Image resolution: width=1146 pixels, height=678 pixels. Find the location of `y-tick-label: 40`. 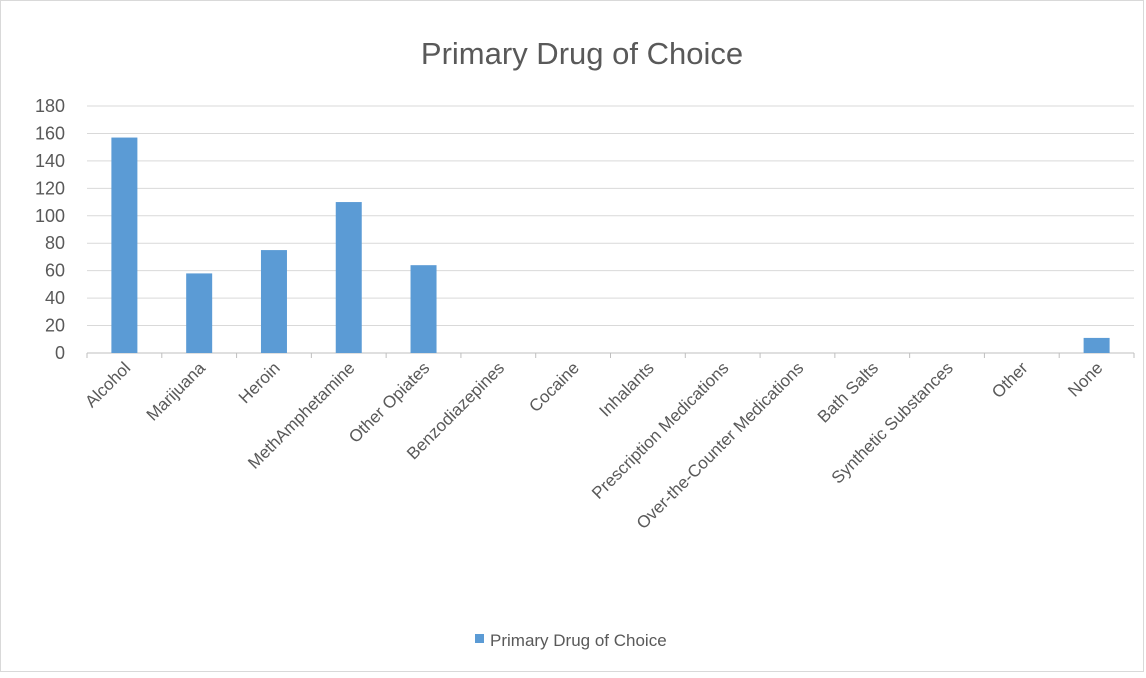

y-tick-label: 40 is located at coordinates (55, 298).